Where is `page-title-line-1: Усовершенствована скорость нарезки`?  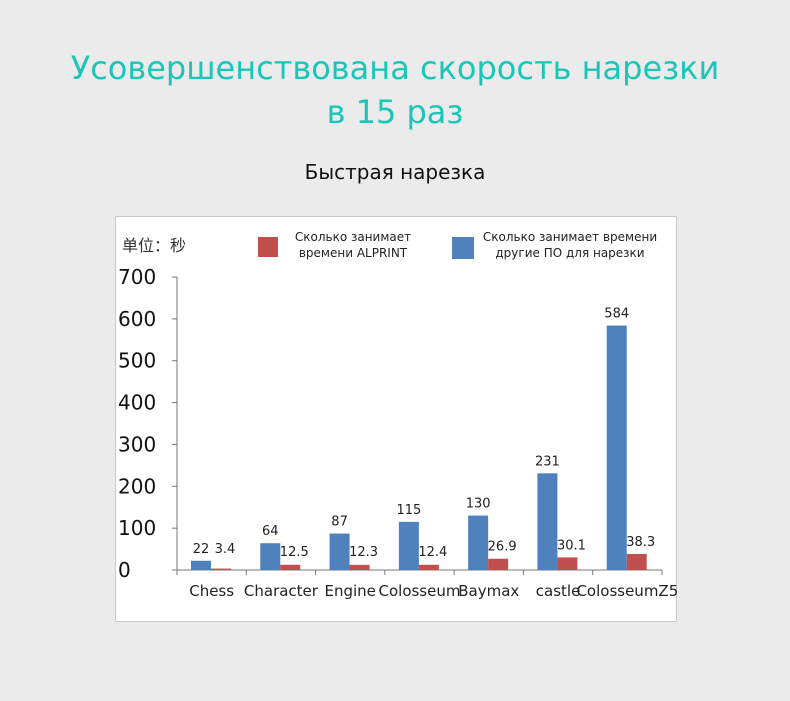 page-title-line-1: Усовершенствована скорость нарезки is located at coordinates (395, 68).